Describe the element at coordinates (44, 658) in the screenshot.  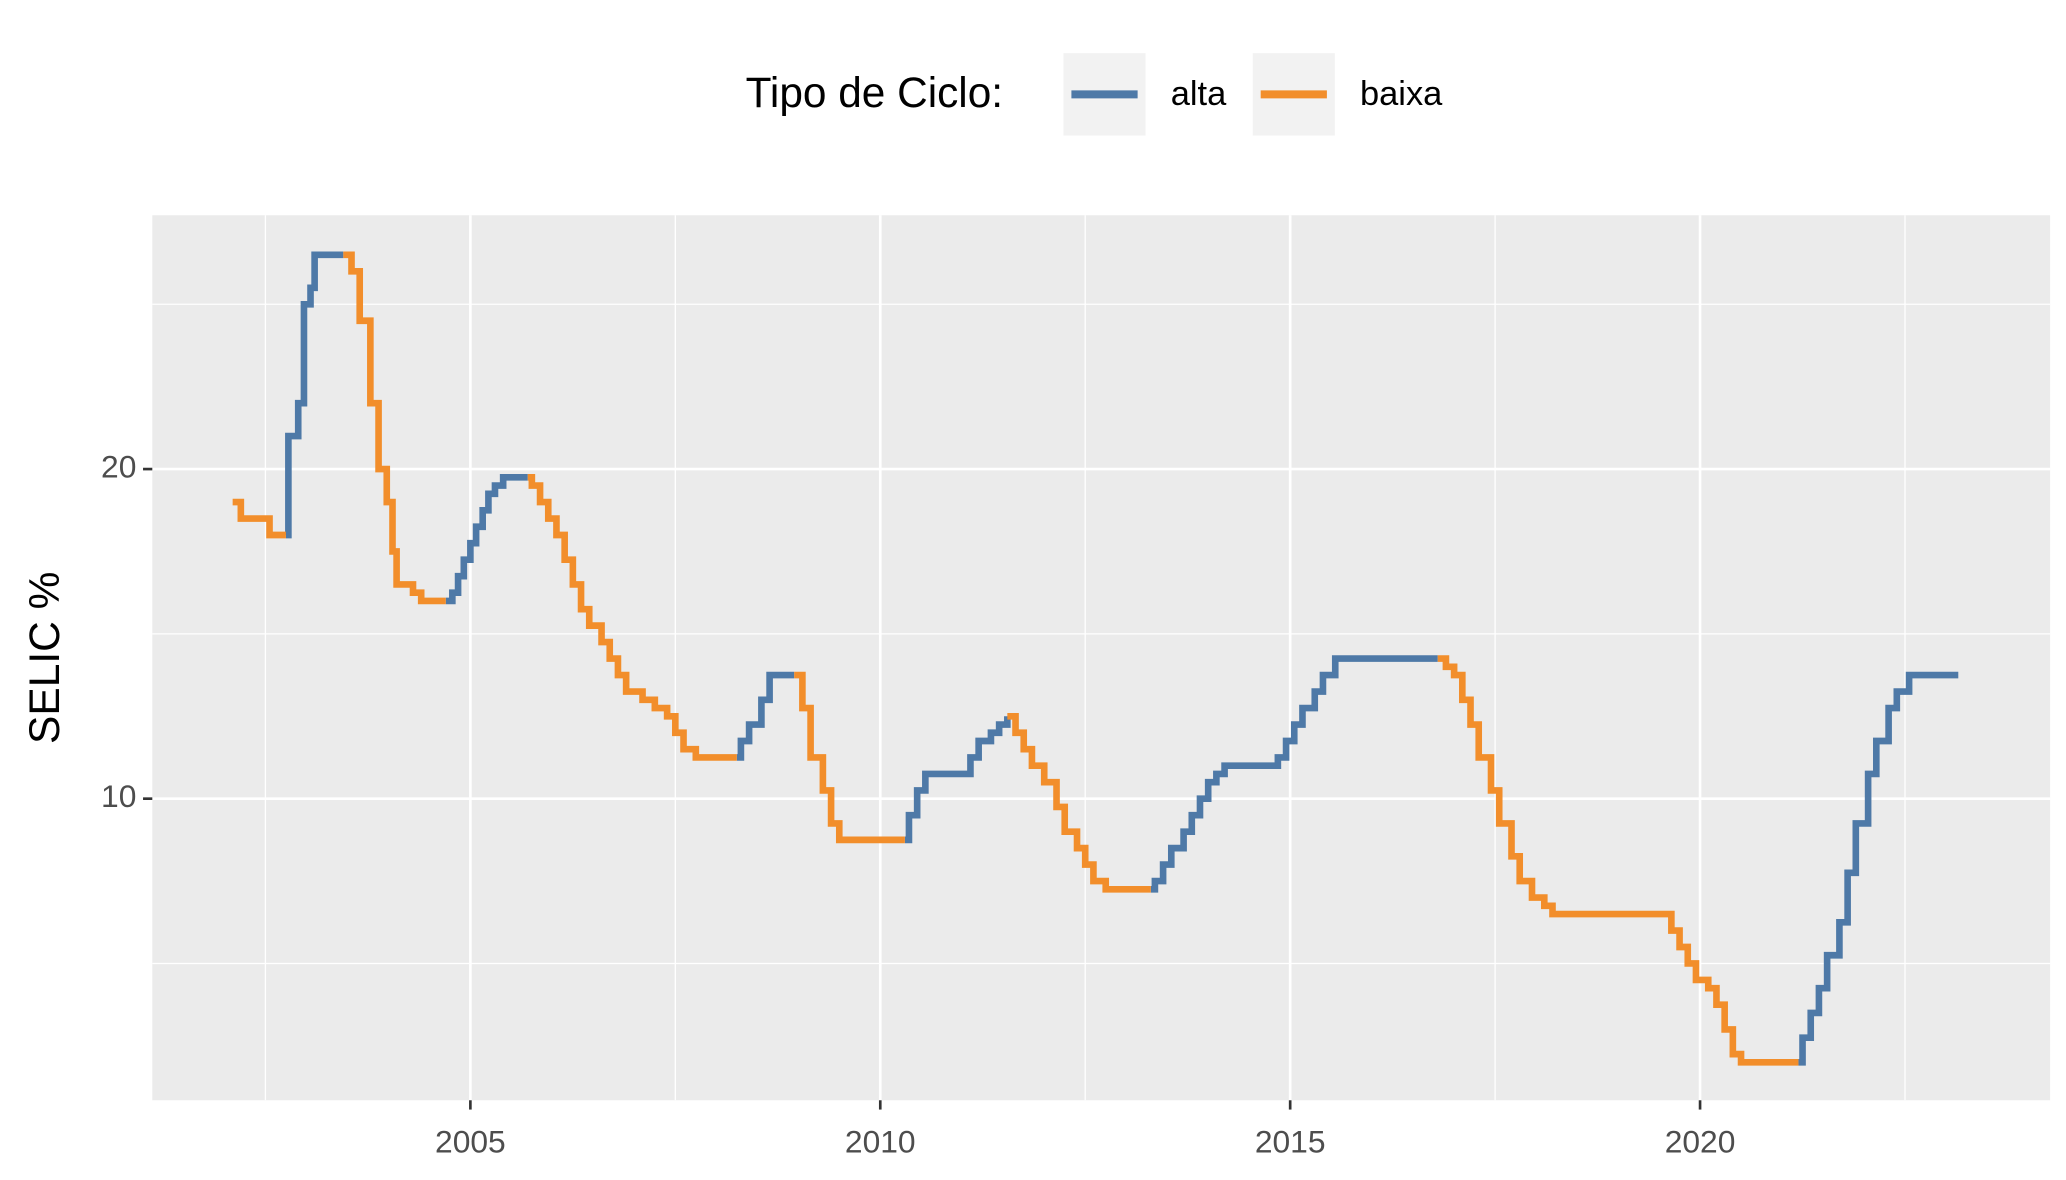
I see `y-axis-label: SELIC %` at that location.